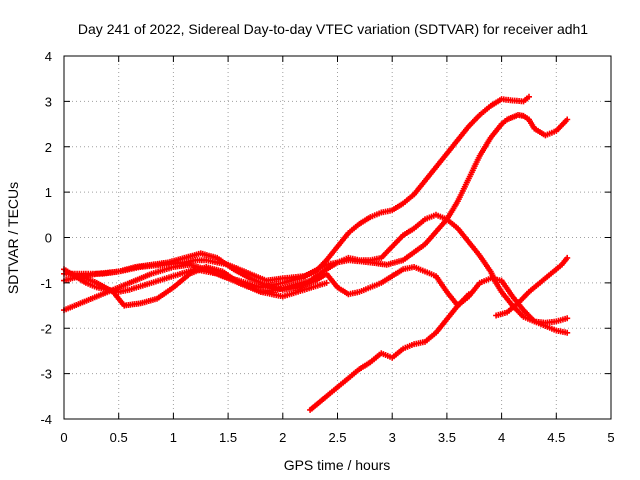 This screenshot has height=480, width=640. I want to click on x-tick-label: 3.5, so click(447, 437).